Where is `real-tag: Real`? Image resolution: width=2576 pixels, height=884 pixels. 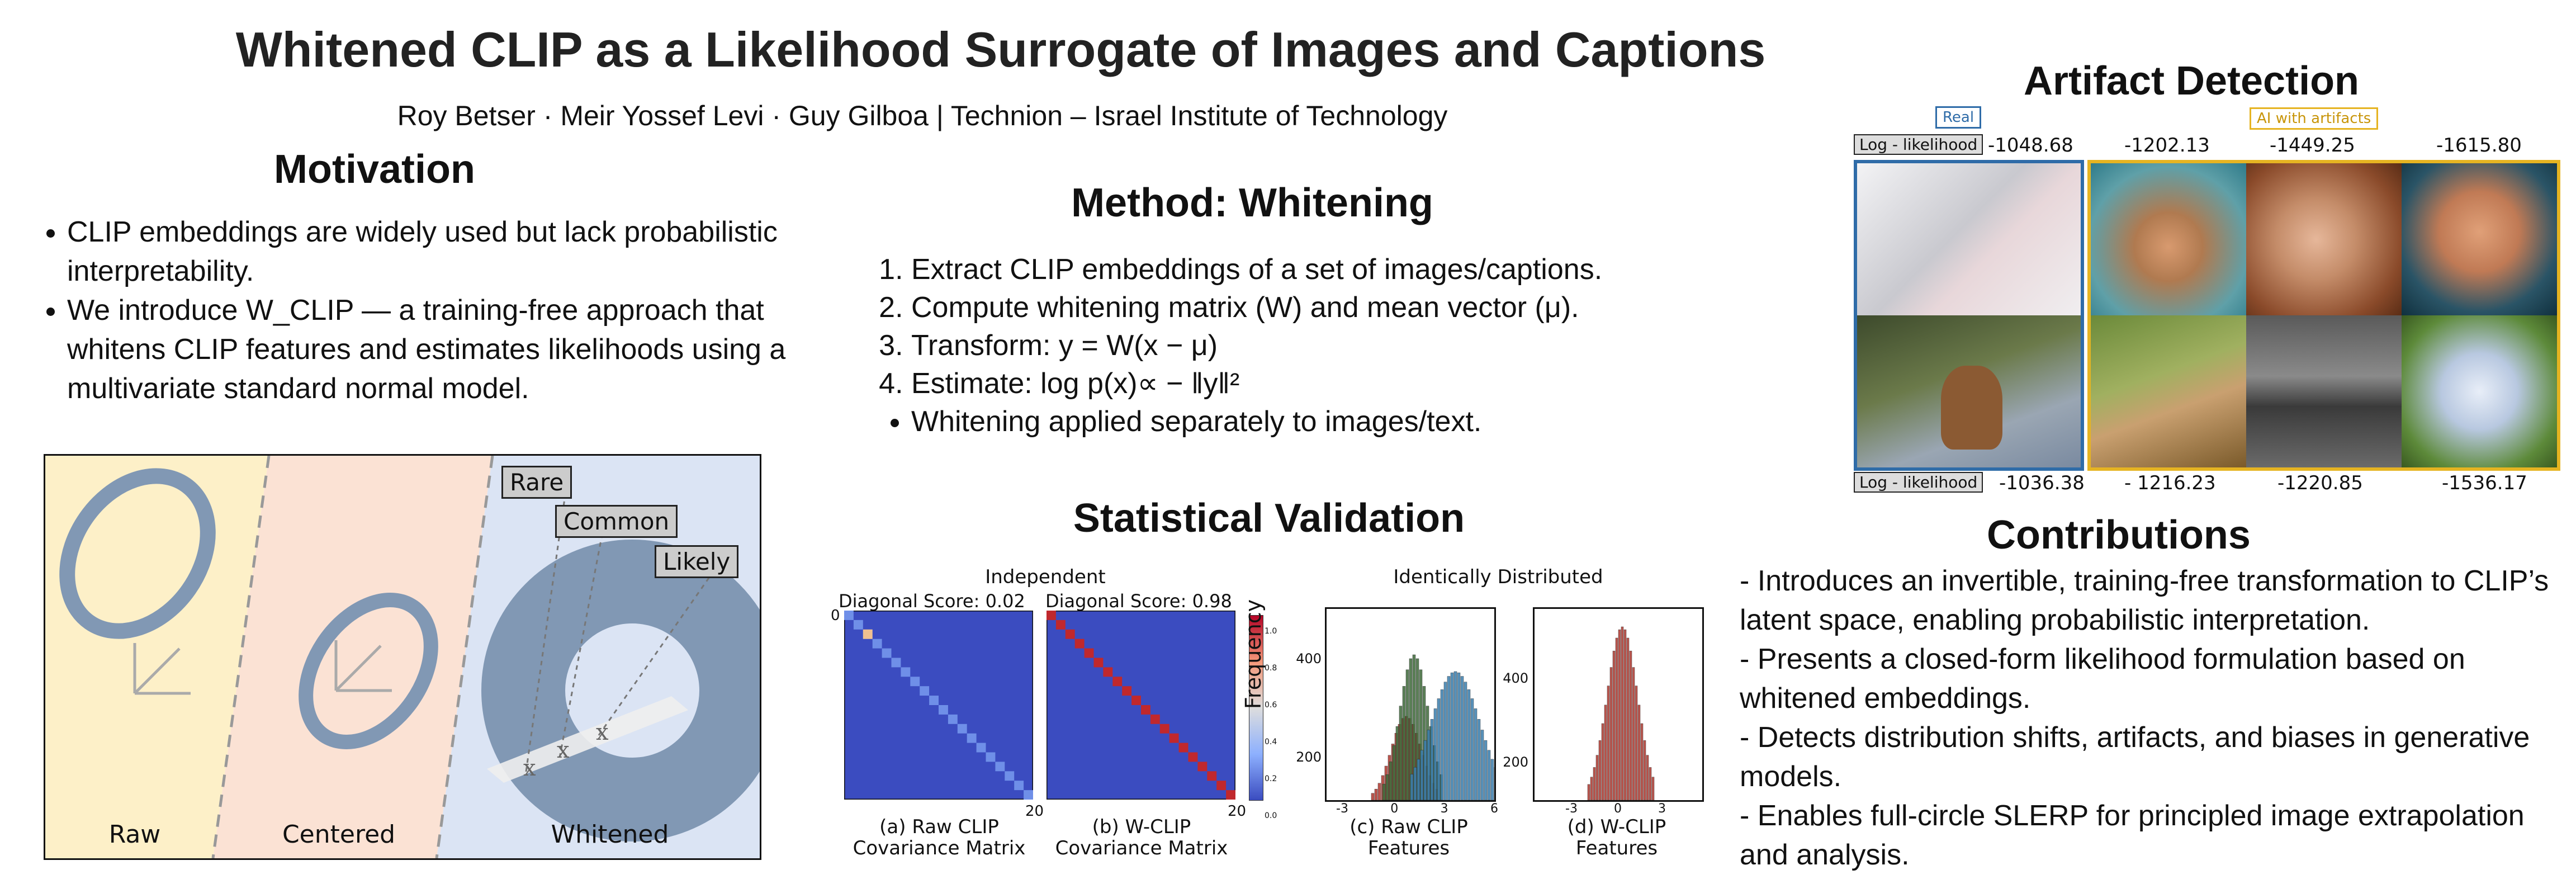
real-tag: Real is located at coordinates (1959, 117).